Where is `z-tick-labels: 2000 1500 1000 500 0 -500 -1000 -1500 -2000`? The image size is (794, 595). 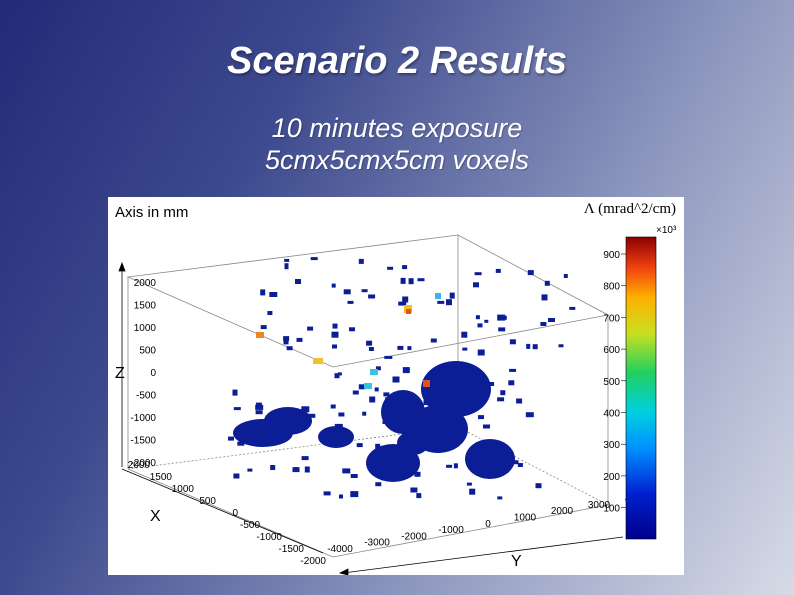
z-tick-labels: 2000 1500 1000 500 0 -500 -1000 -1500 -2000 is located at coordinates (143, 373).